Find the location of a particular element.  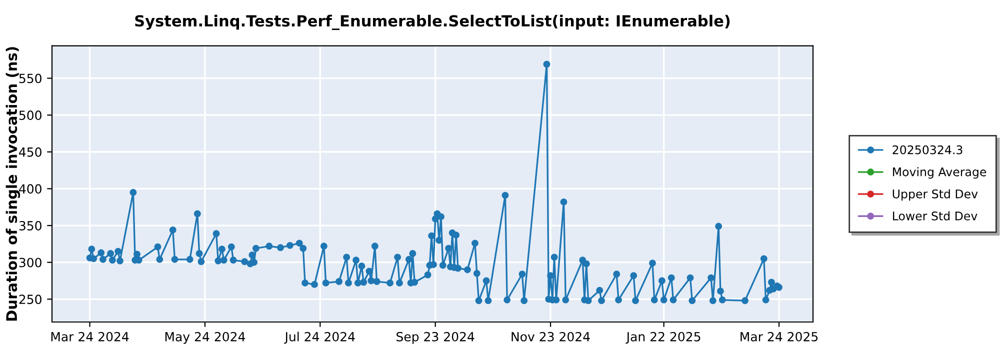

chart-title: System.Linq.Tests.Perf_Enumerable.SelectToList(input: IEnumerable) is located at coordinates (432, 22).